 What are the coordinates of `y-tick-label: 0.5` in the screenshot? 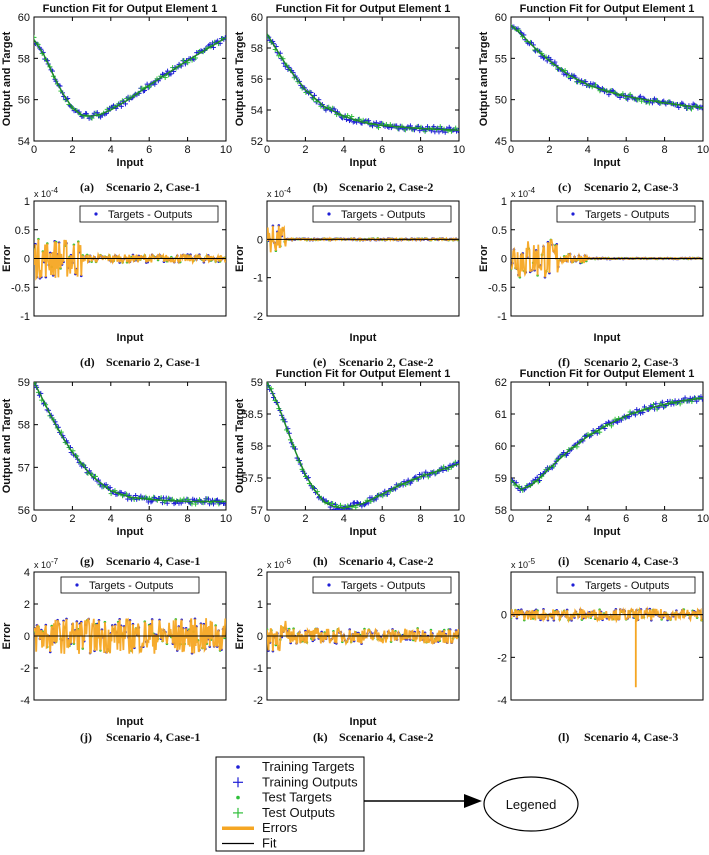 It's located at (22, 231).